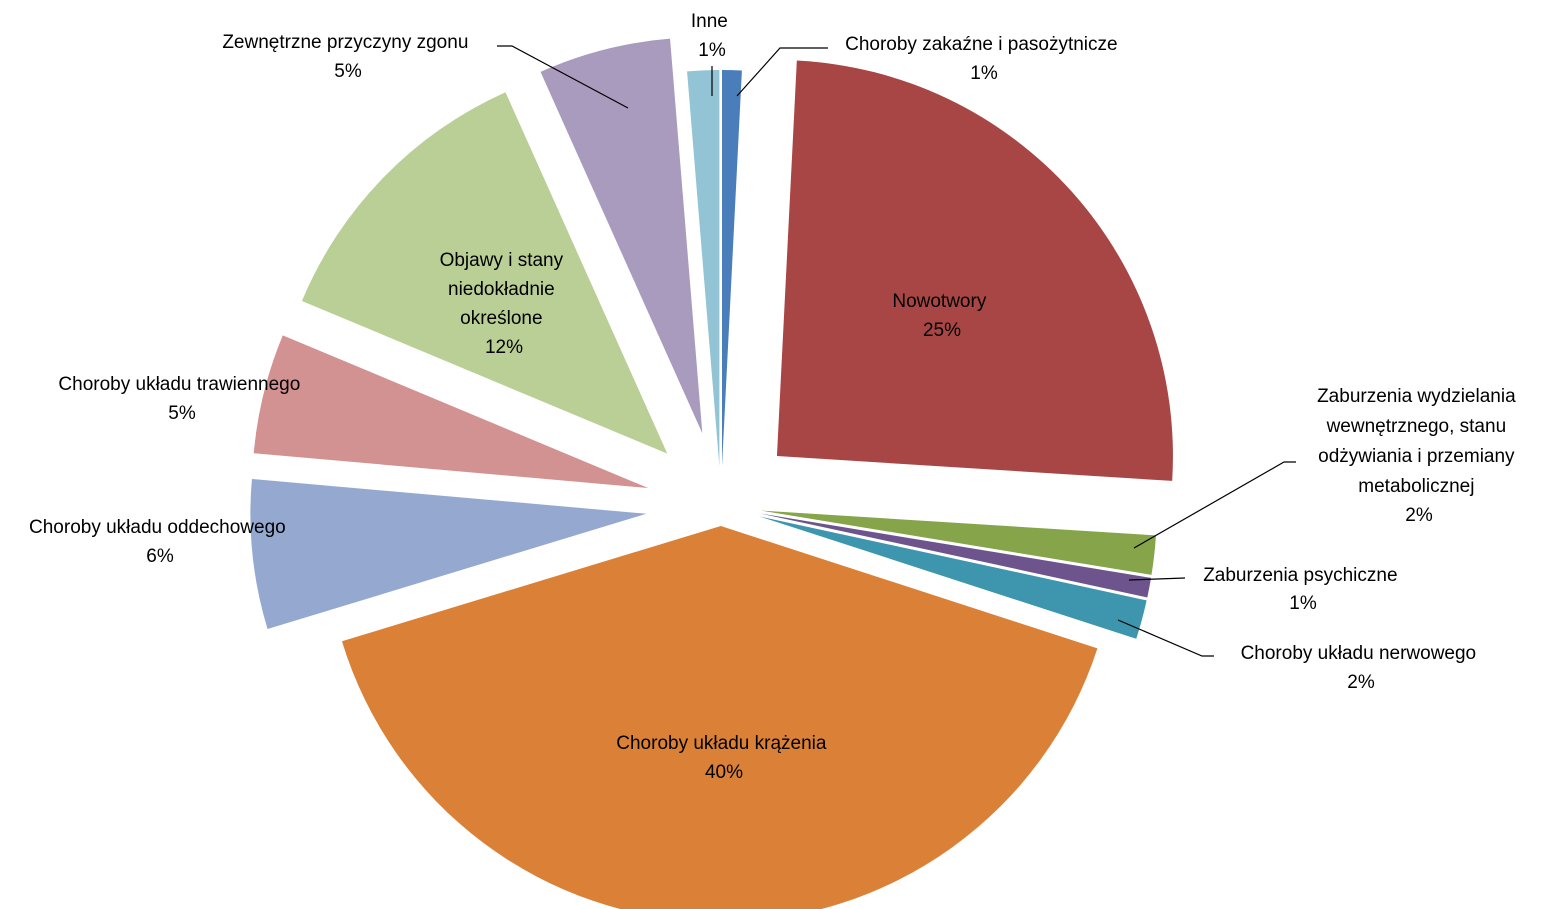 Image resolution: width=1541 pixels, height=909 pixels. What do you see at coordinates (157, 527) in the screenshot?
I see `label-respiratory-name: Choroby układu oddechowego` at bounding box center [157, 527].